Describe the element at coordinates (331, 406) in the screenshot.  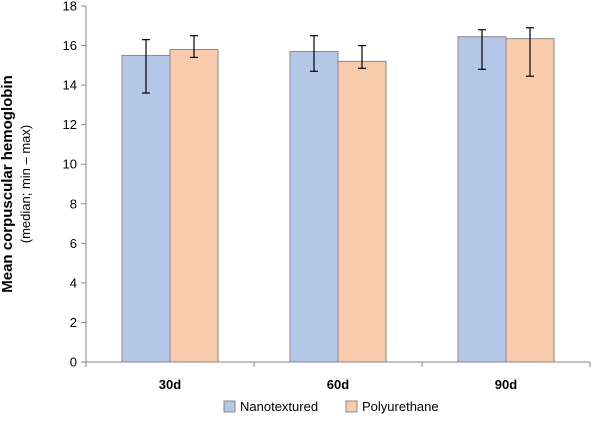
I see `legend: Nanotextured Polyurethane` at that location.